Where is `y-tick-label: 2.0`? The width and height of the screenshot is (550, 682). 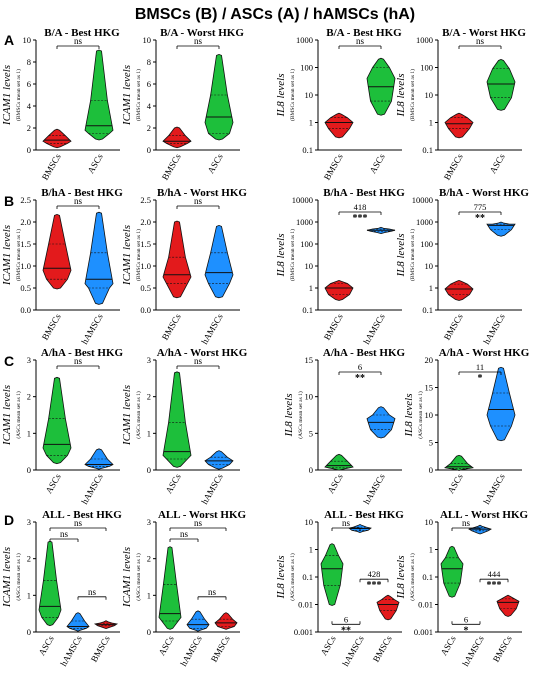
y-tick-label: 2.0 is located at coordinates (25, 222).